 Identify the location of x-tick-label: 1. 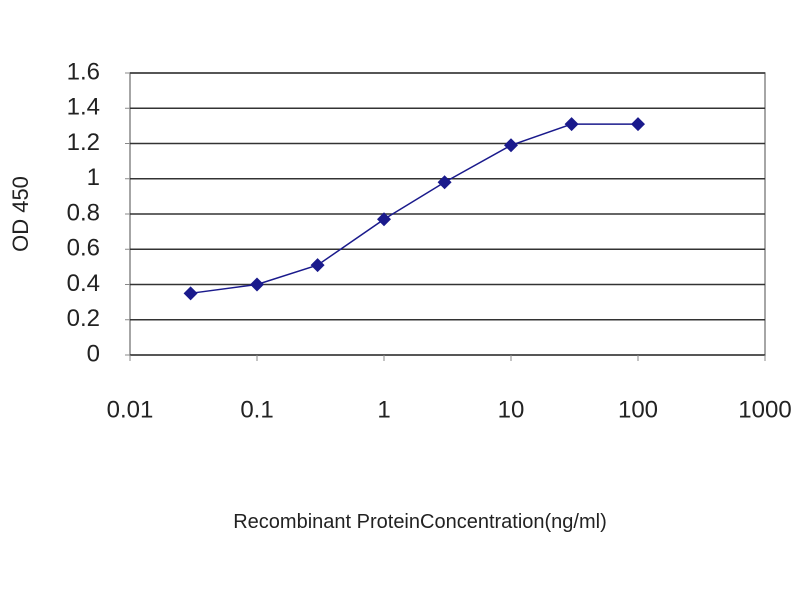
(383, 409).